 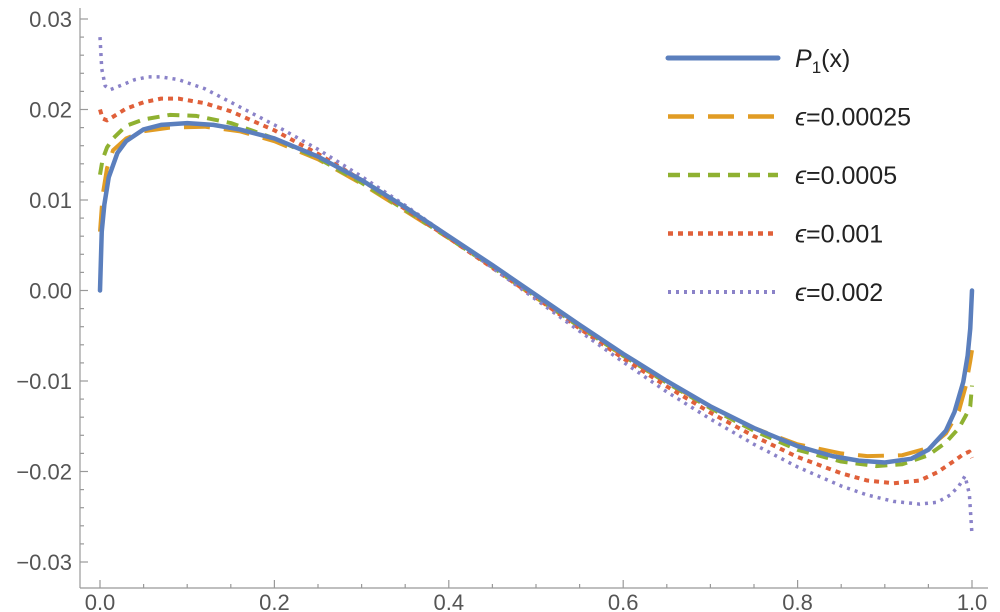 What do you see at coordinates (50, 200) in the screenshot?
I see `y-tick-label: 0.01` at bounding box center [50, 200].